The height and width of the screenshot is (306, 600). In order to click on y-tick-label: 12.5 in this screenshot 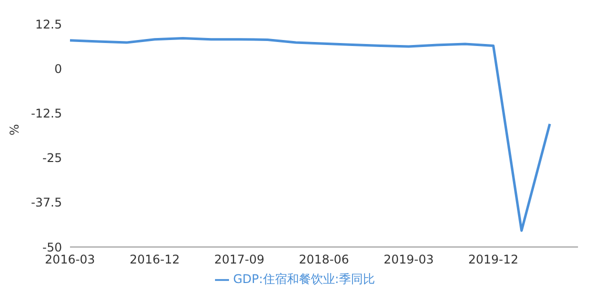, I will do `click(48, 24)`.